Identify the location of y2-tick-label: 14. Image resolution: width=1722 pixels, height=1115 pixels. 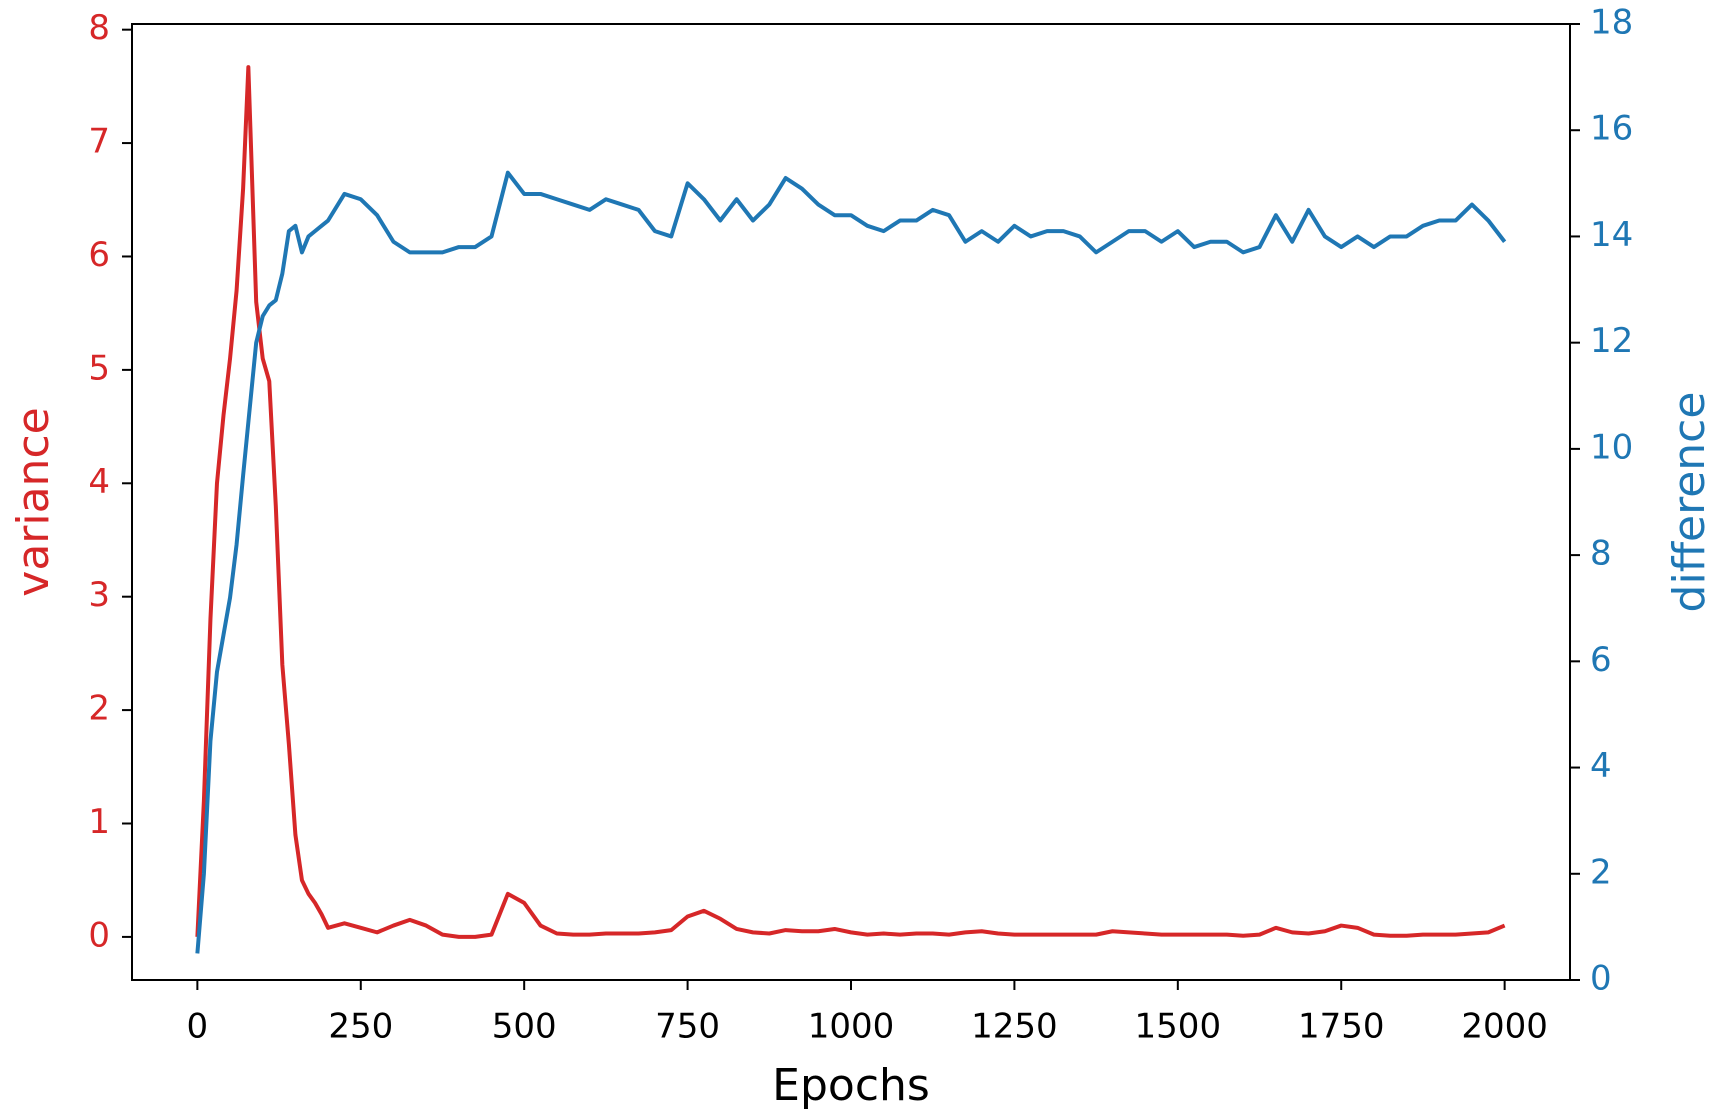
(1611, 235).